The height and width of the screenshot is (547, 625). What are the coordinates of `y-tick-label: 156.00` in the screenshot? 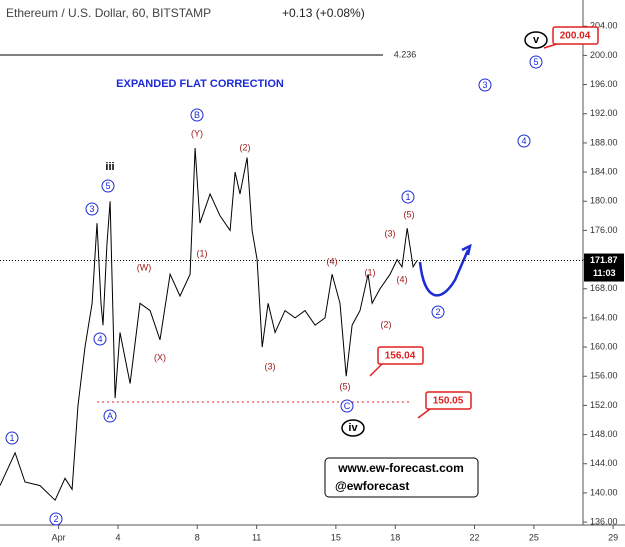 It's located at (604, 376).